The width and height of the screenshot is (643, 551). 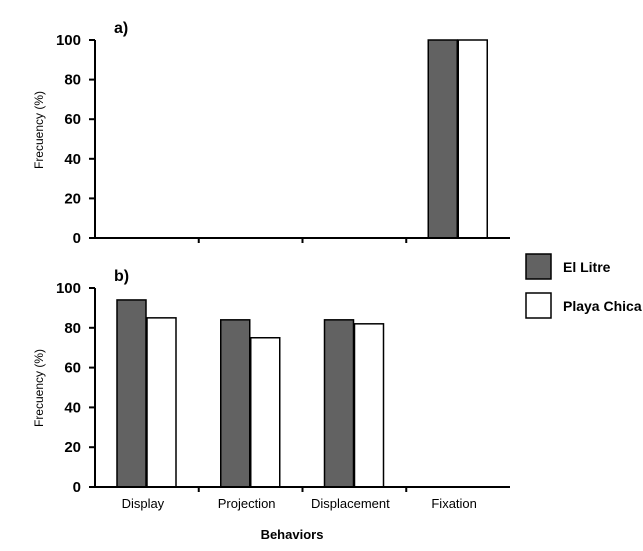 What do you see at coordinates (161, 402) in the screenshot?
I see `bar-b-playa-chica-display` at bounding box center [161, 402].